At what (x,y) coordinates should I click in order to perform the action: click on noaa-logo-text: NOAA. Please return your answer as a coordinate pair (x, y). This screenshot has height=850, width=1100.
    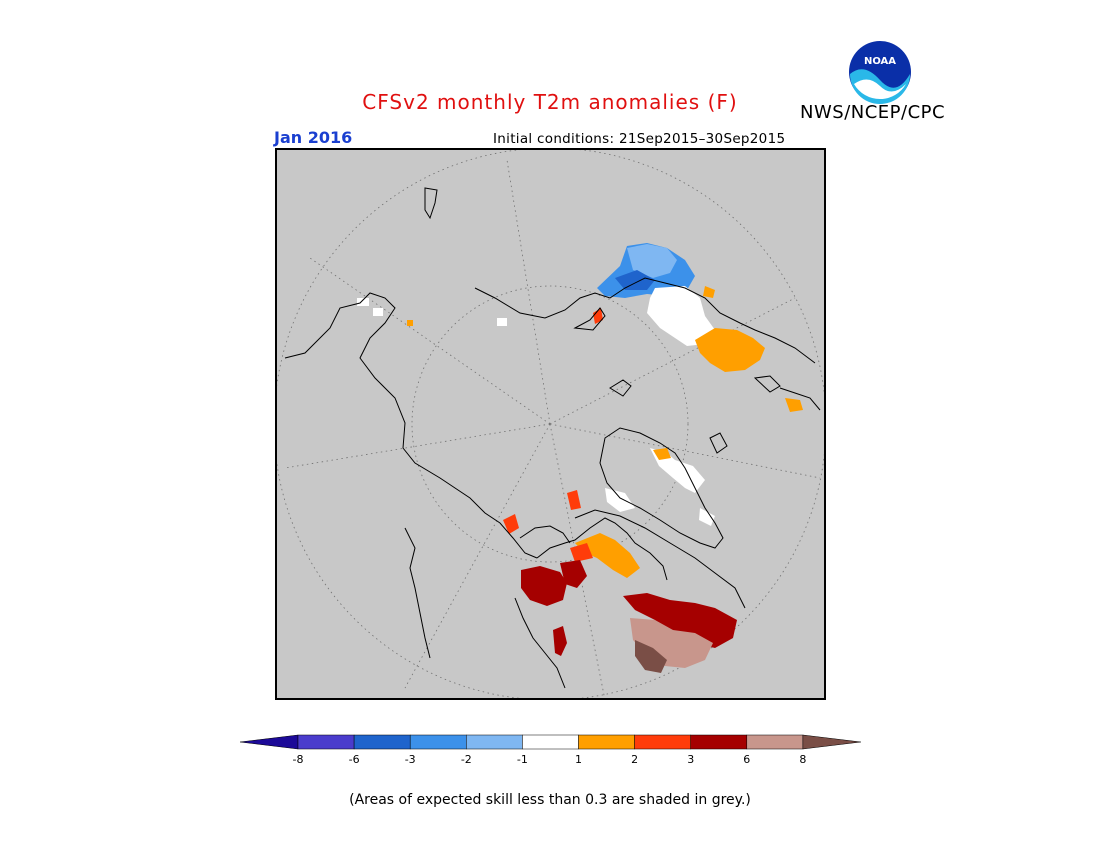
    Looking at the image, I should click on (880, 61).